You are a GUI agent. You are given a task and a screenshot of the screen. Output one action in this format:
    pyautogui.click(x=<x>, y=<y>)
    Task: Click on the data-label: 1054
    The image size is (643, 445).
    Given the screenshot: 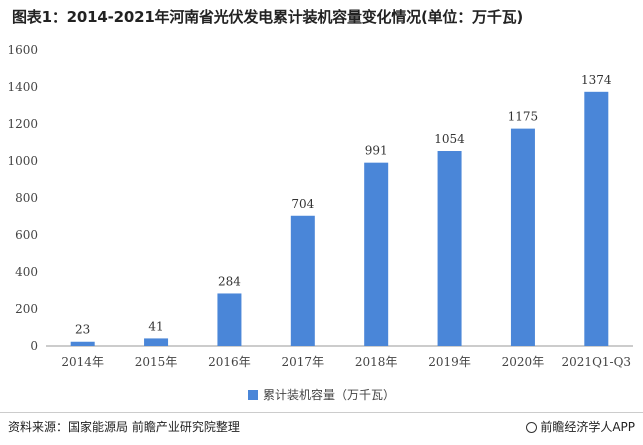 What is the action you would take?
    pyautogui.click(x=449, y=139)
    